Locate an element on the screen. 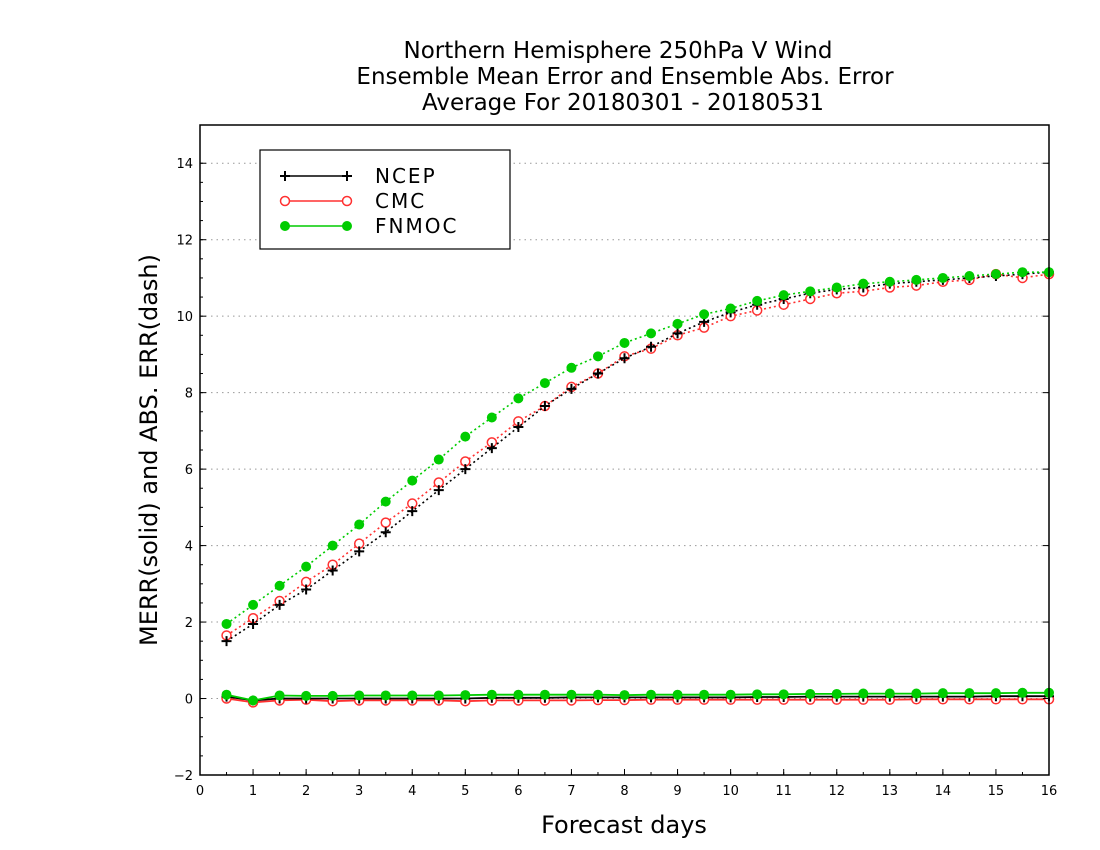 Image resolution: width=1100 pixels, height=850 pixels. x-tick-label: 12 is located at coordinates (836, 791).